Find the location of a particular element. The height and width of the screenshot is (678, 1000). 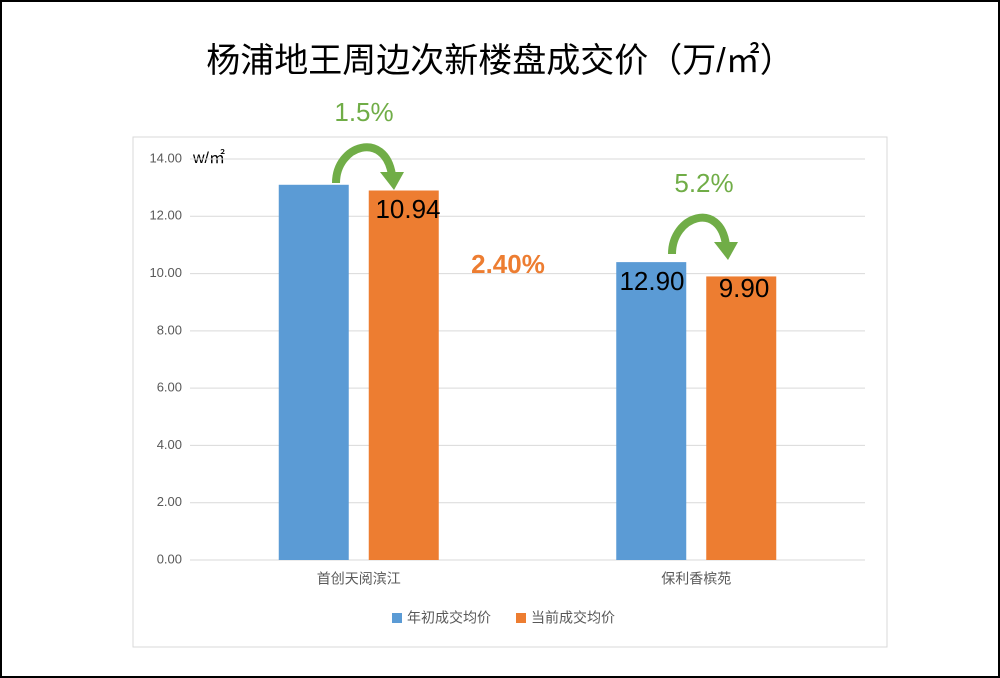

y-tick-label: 10.00 is located at coordinates (165, 272).